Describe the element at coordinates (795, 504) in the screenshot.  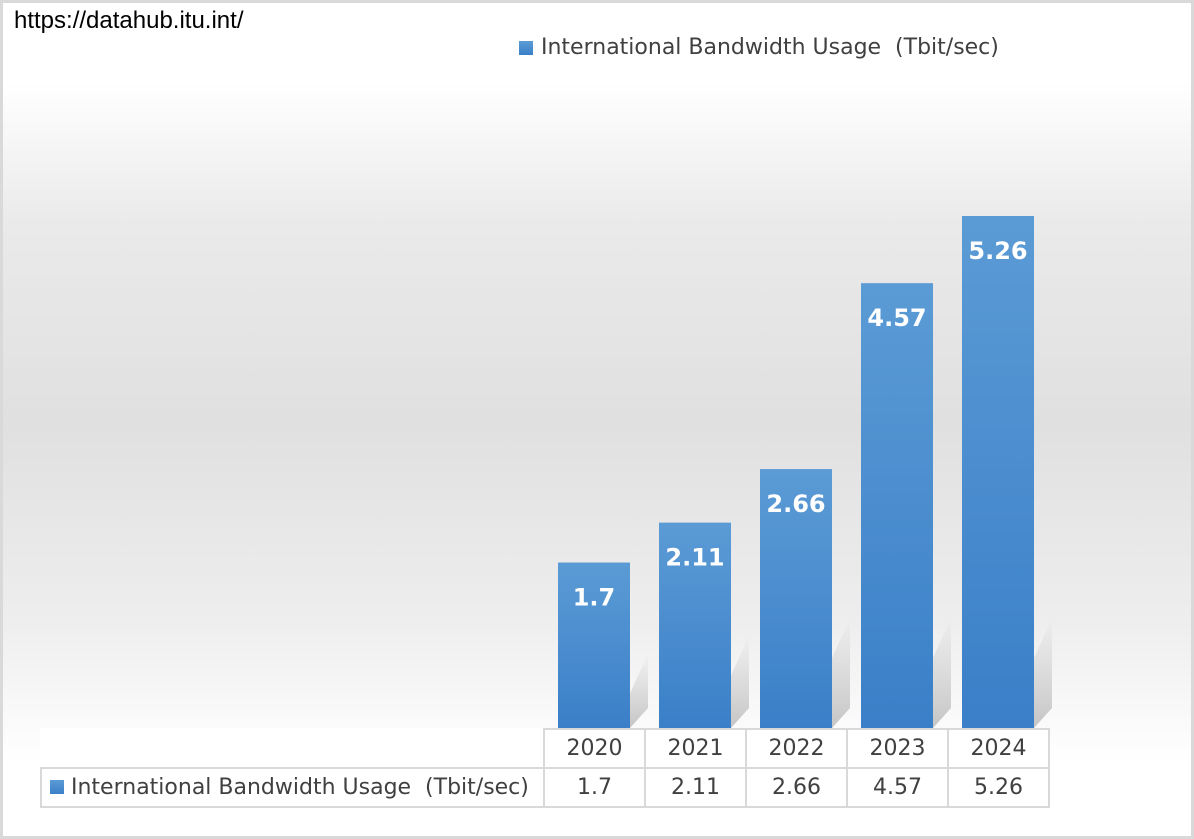
I see `data-label: 2.66` at that location.